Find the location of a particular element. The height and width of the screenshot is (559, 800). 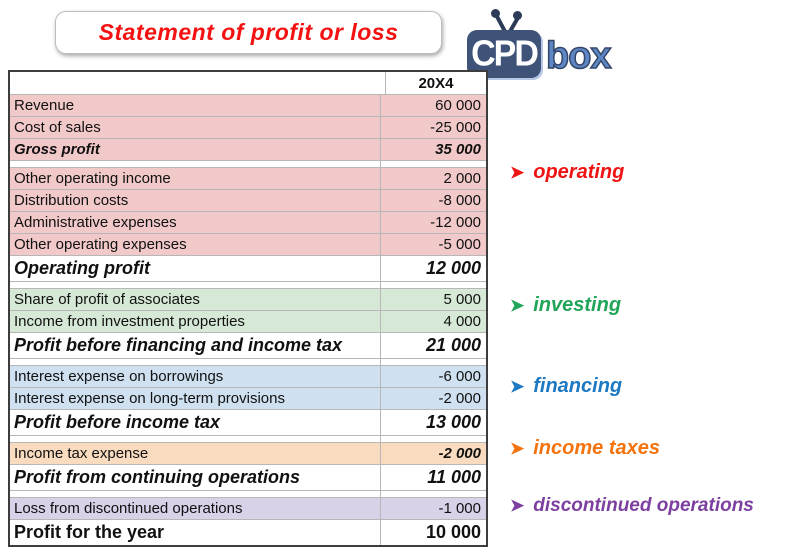

annotation-label: investing is located at coordinates (577, 305).